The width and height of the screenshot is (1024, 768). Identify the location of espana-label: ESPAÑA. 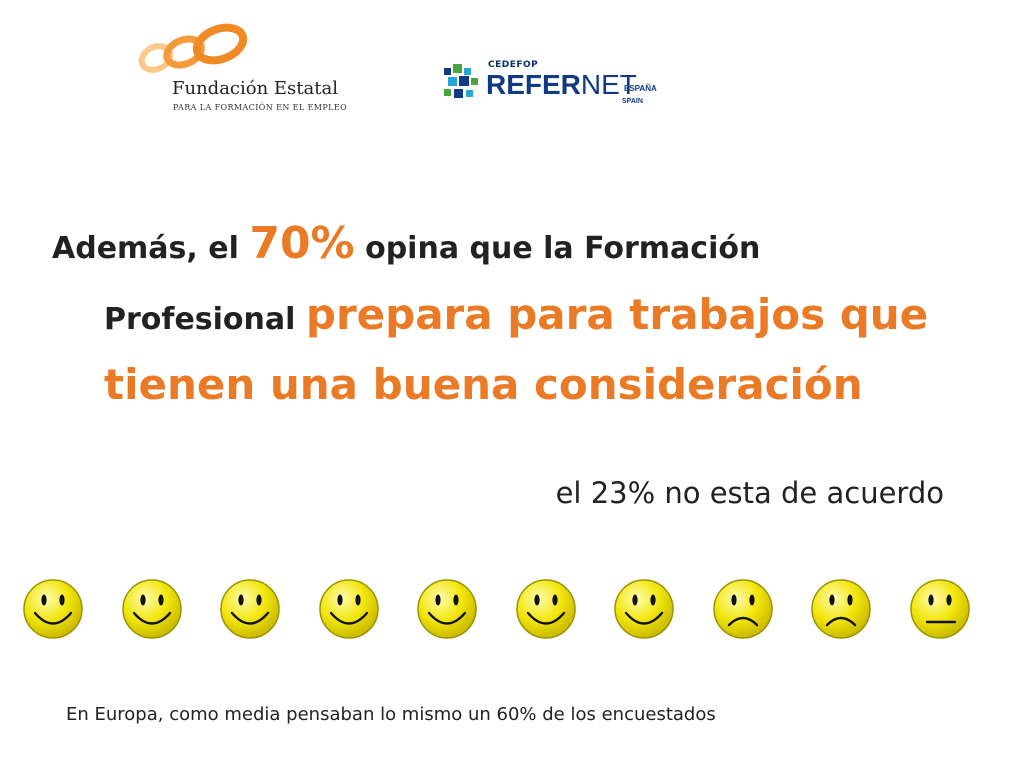
(640, 88).